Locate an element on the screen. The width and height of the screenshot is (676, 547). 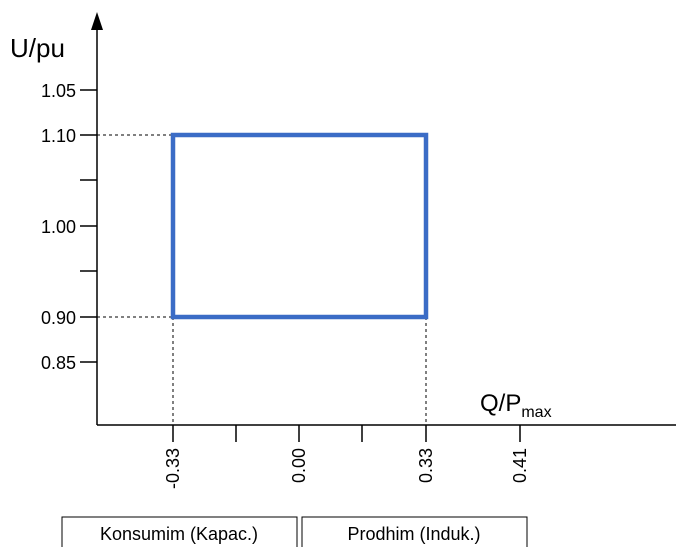
operating-region is located at coordinates (299, 226).